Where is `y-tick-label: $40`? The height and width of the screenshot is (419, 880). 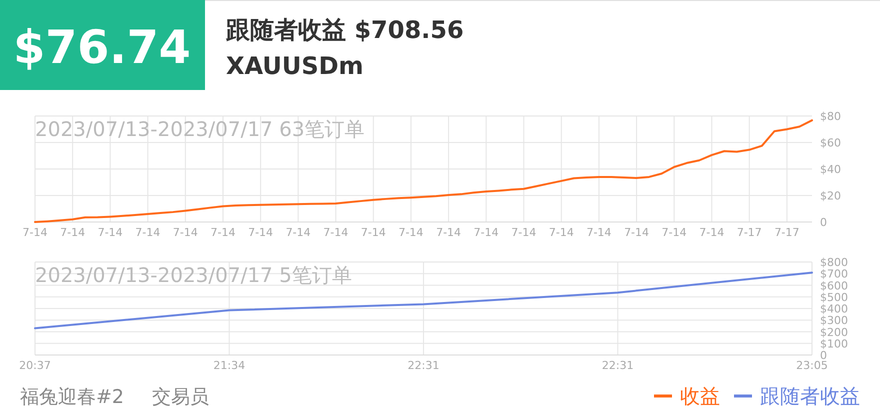
y-tick-label: $40 is located at coordinates (830, 169).